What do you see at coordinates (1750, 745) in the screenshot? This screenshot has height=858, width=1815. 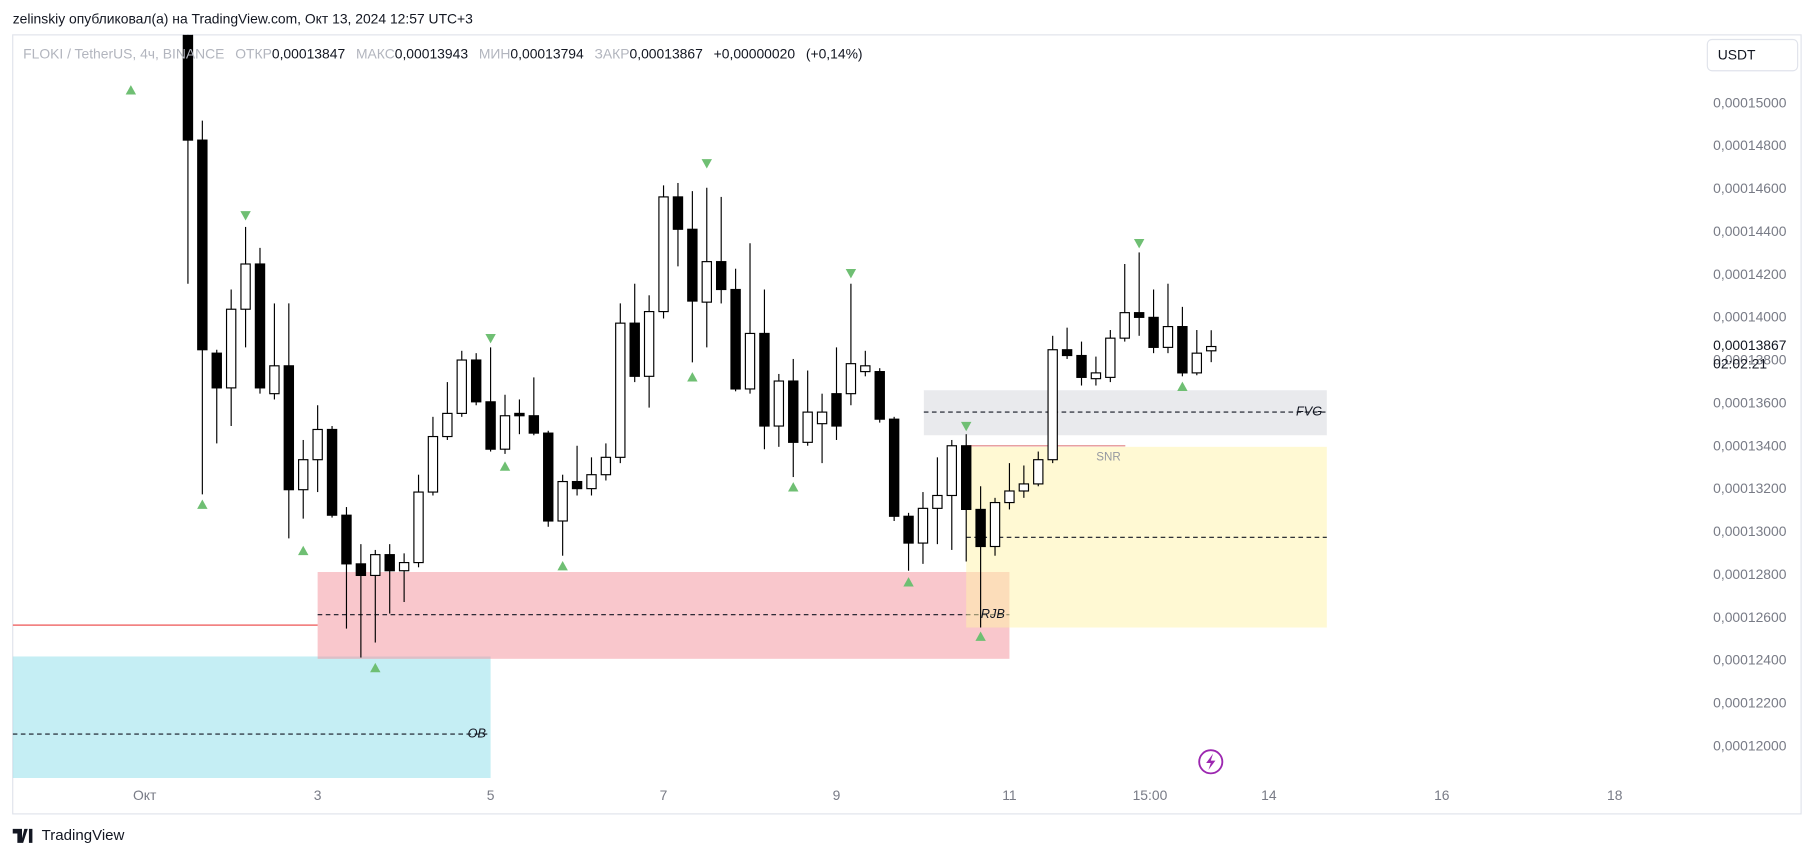 I see `y-tick-label: 0,00012000` at bounding box center [1750, 745].